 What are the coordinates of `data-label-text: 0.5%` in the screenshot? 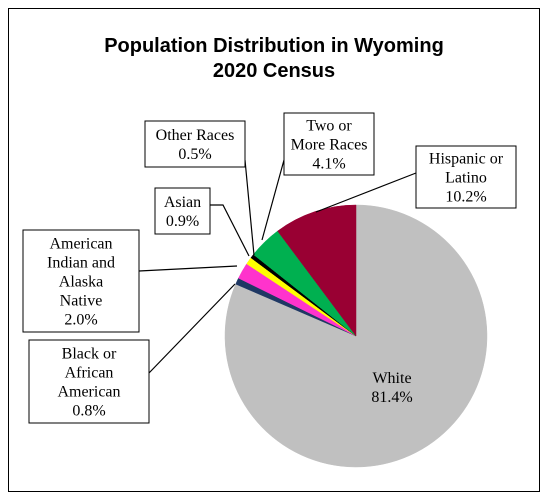 It's located at (194, 154).